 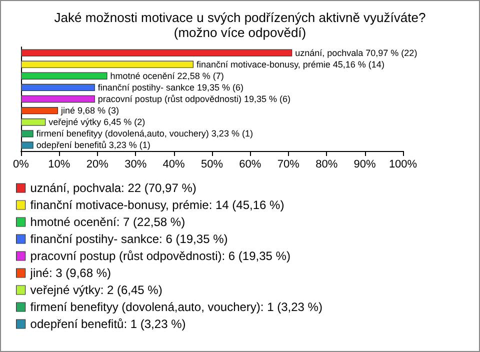 I want to click on legend-label: odepření benefitů: 1 (3,23 %), so click(x=108, y=324).